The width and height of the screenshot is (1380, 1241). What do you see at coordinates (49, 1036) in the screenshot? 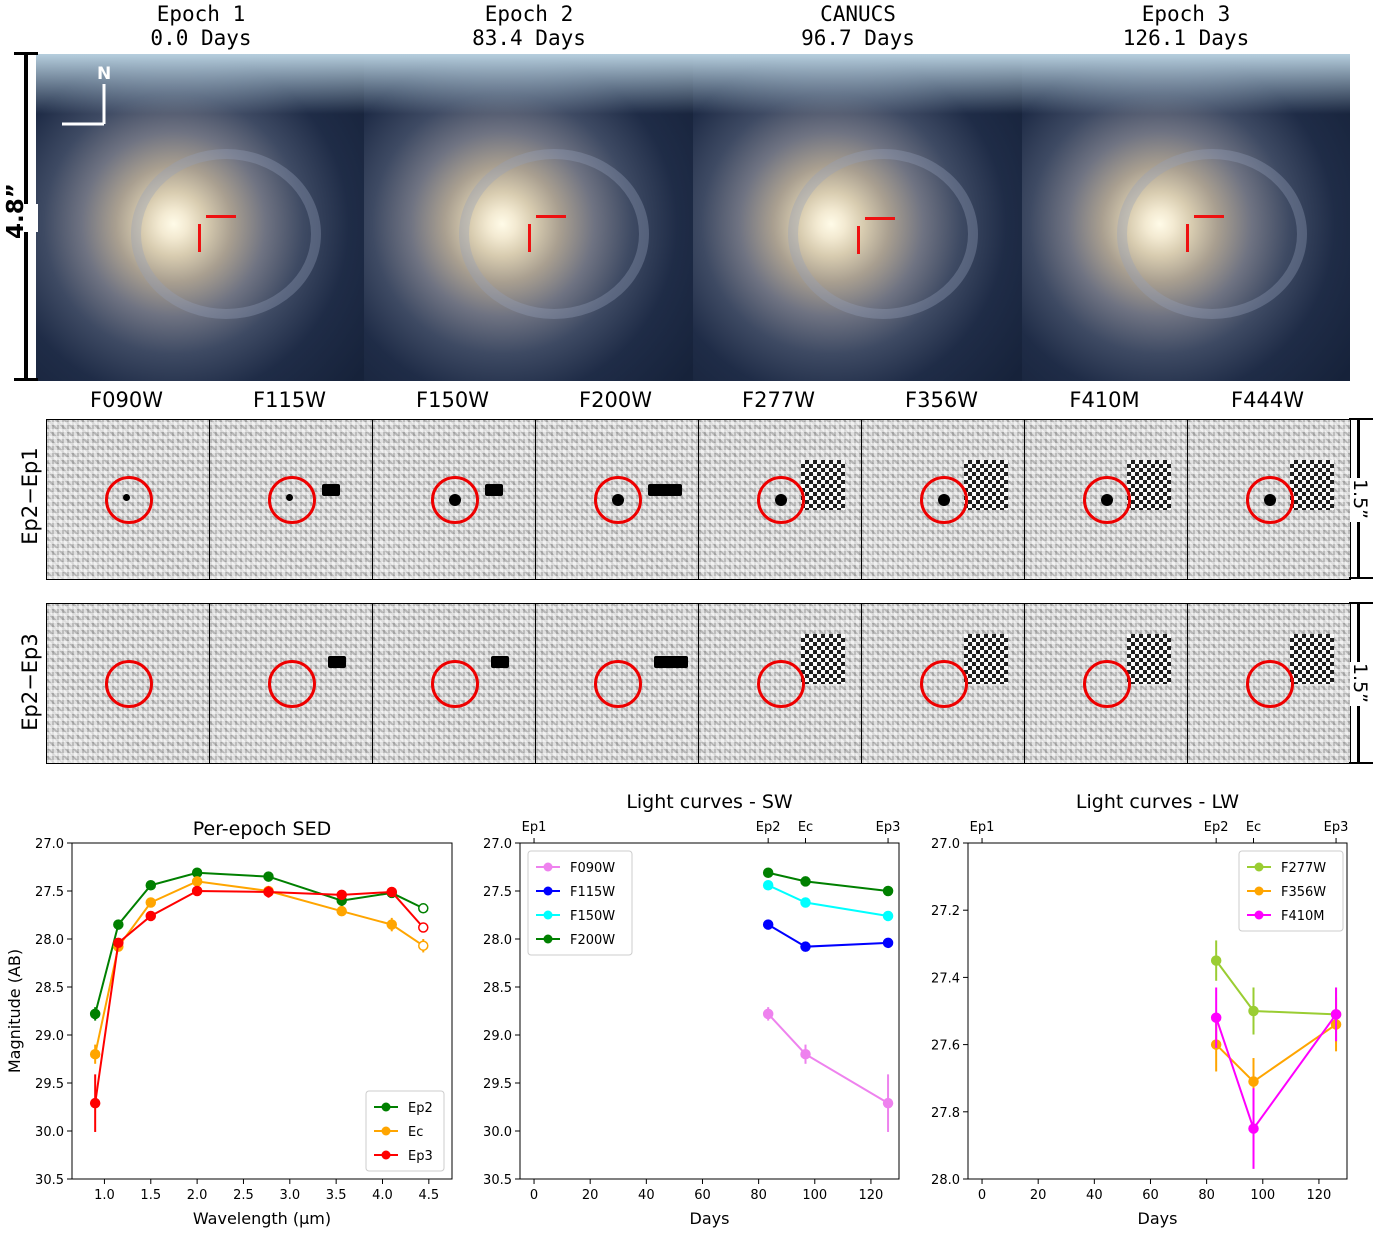
I see `y-tick-label: 29.0` at bounding box center [49, 1036].